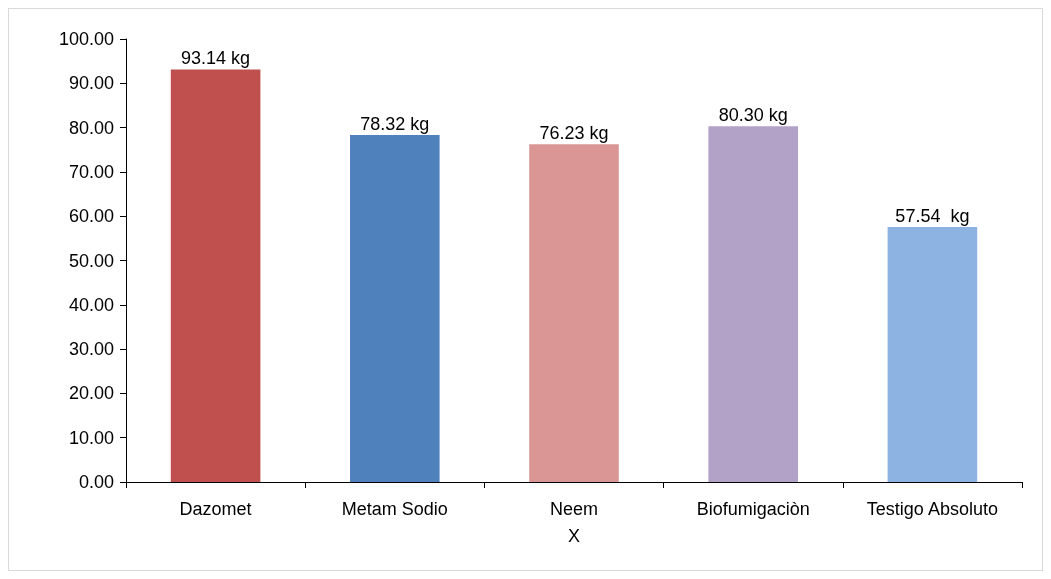  I want to click on y-tick-label: 40.00, so click(91, 304).